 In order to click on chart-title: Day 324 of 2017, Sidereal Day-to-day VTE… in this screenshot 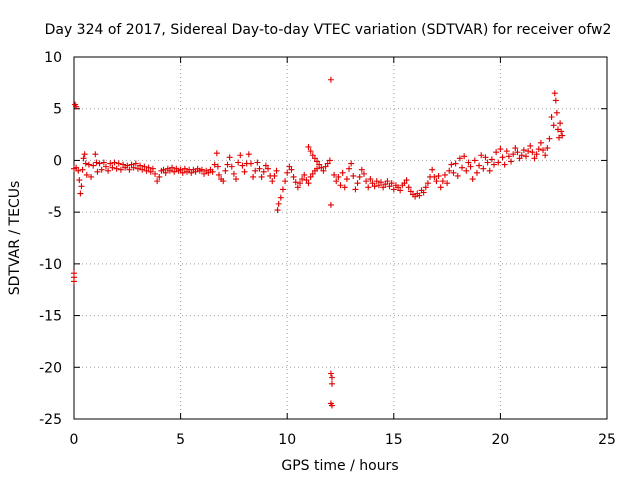, I will do `click(328, 30)`.